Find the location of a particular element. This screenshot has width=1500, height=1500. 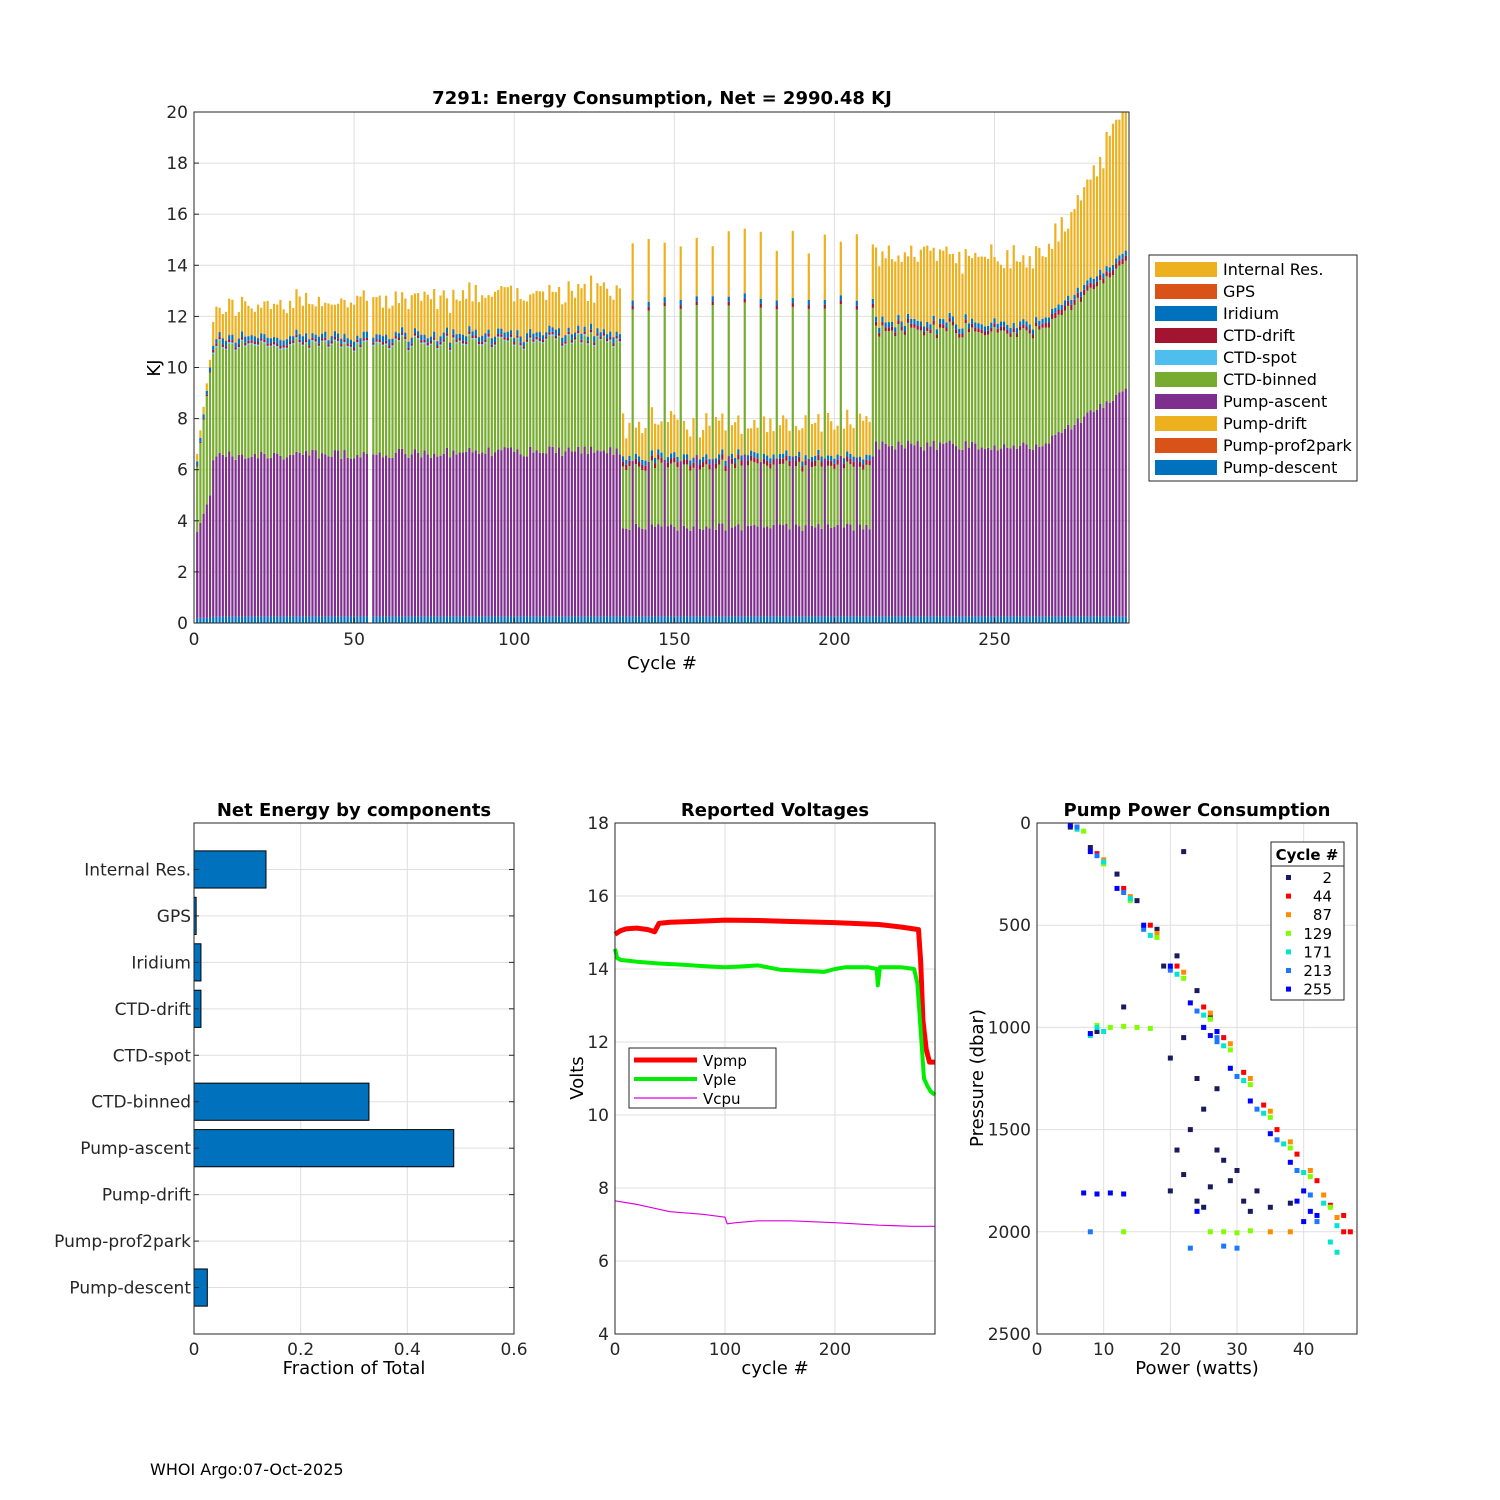

voltages-tick-label-y: 6 is located at coordinates (603, 1262).